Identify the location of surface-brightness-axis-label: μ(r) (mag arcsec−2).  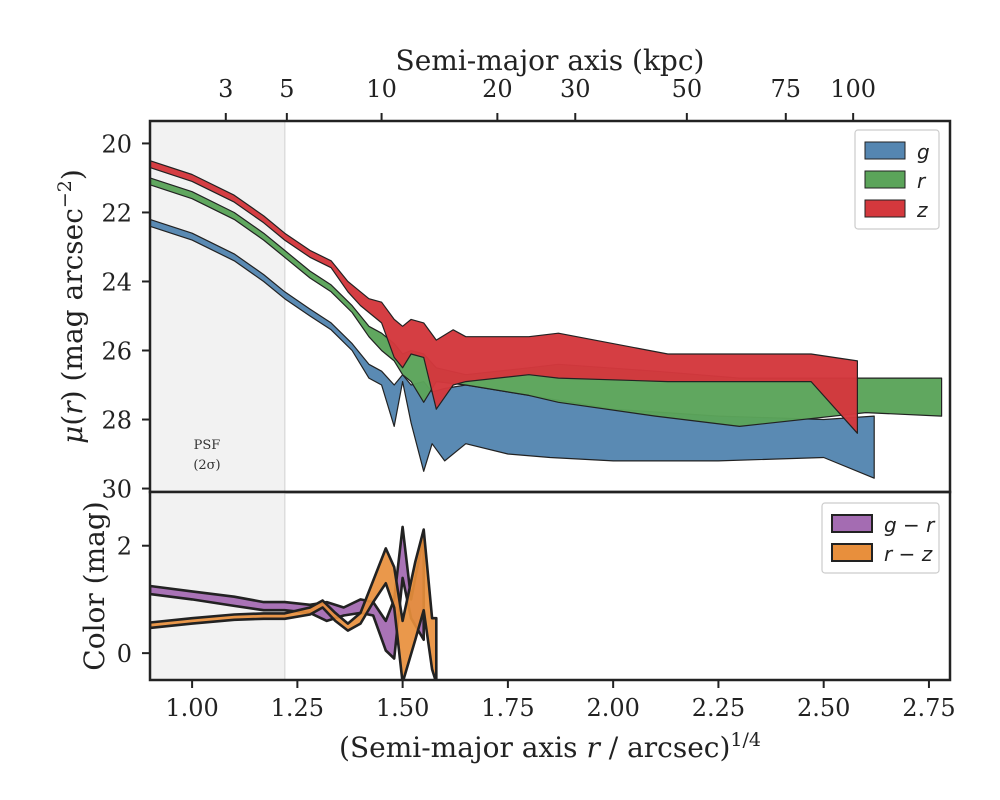
(71, 306).